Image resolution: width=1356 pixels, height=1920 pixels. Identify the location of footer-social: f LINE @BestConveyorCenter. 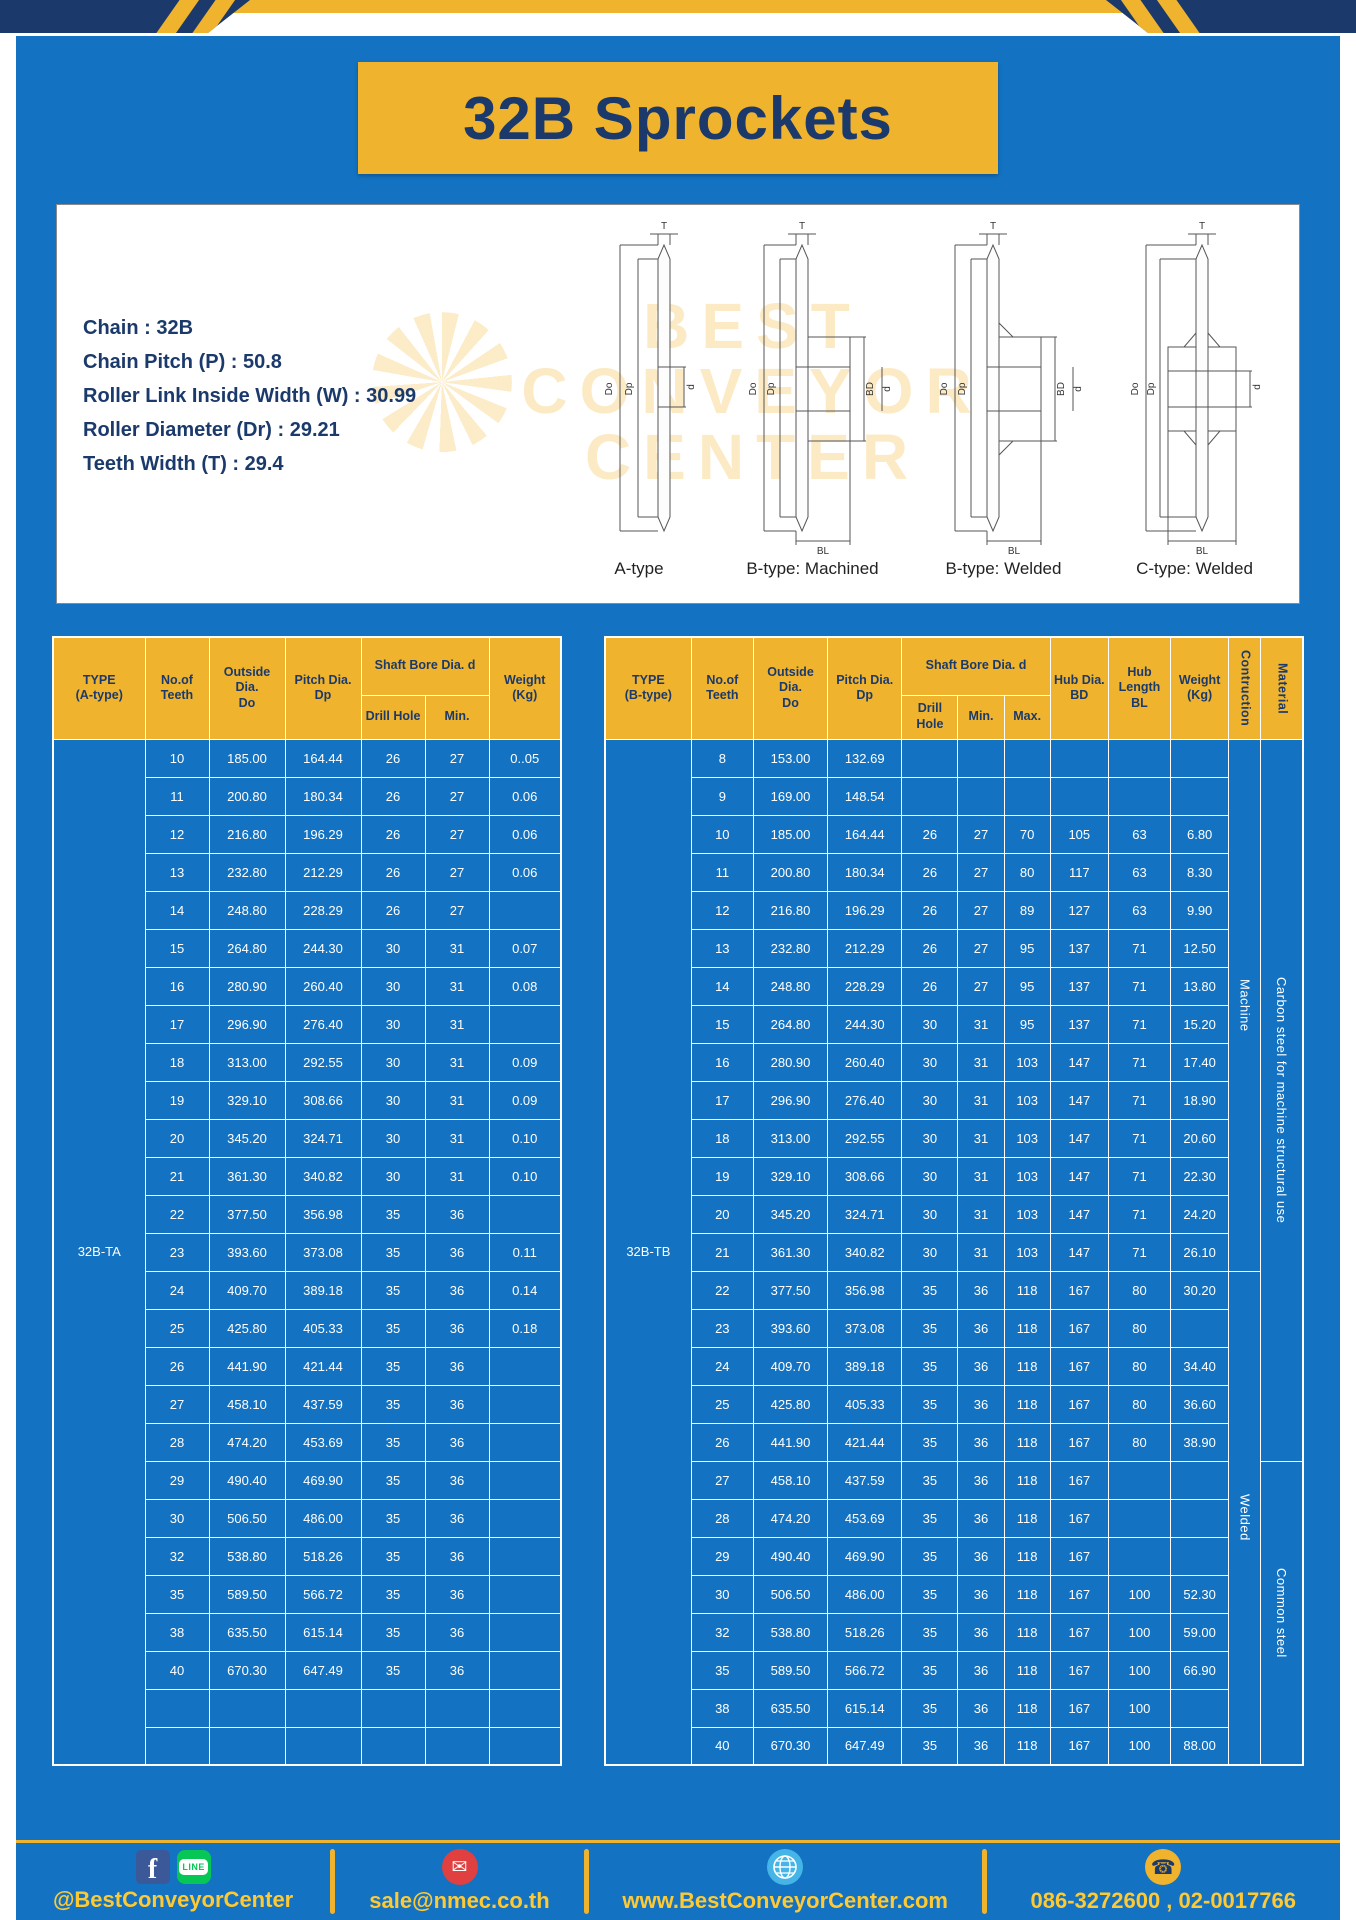
(173, 1881).